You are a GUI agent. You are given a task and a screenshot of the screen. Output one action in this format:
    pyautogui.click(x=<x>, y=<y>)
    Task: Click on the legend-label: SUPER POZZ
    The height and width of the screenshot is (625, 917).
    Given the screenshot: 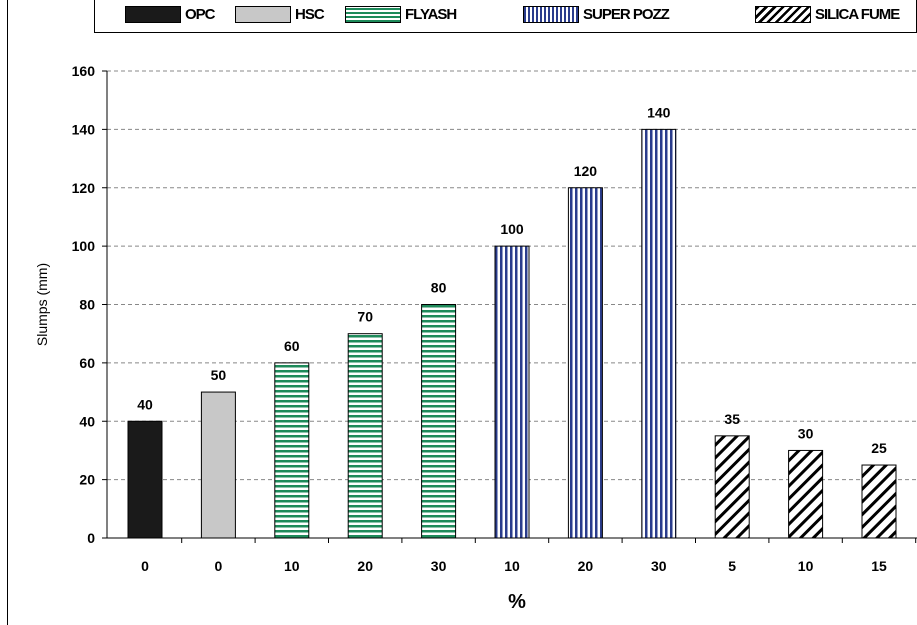 What is the action you would take?
    pyautogui.click(x=626, y=14)
    